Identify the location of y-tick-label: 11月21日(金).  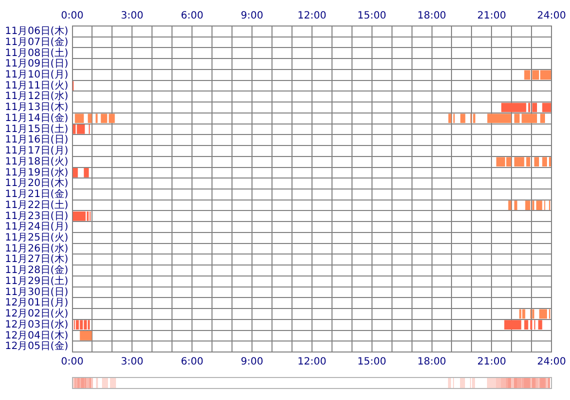
(36, 194).